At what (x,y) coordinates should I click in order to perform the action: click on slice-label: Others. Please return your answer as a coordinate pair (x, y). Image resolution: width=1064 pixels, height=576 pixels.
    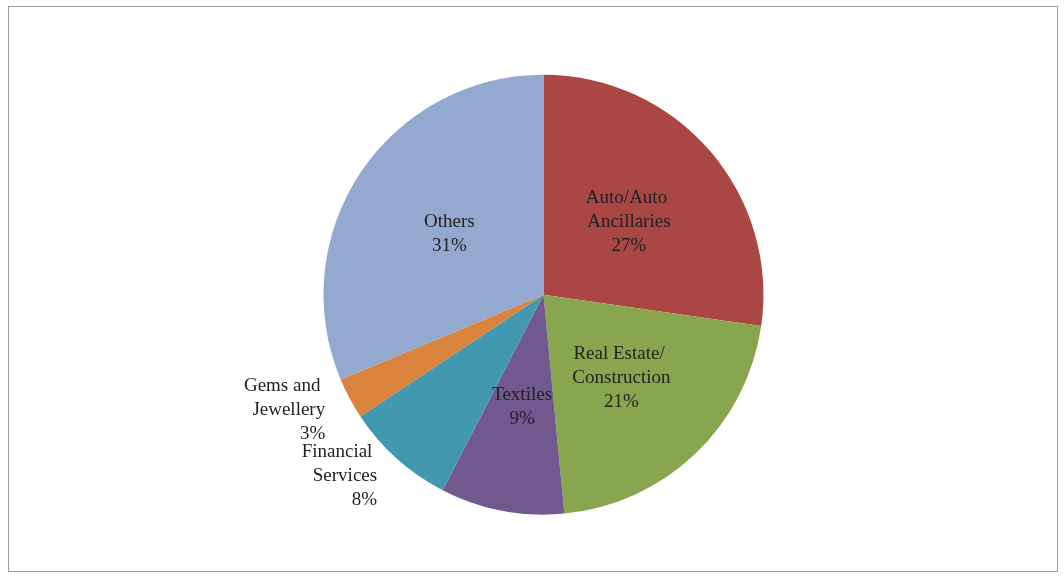
    Looking at the image, I should click on (449, 220).